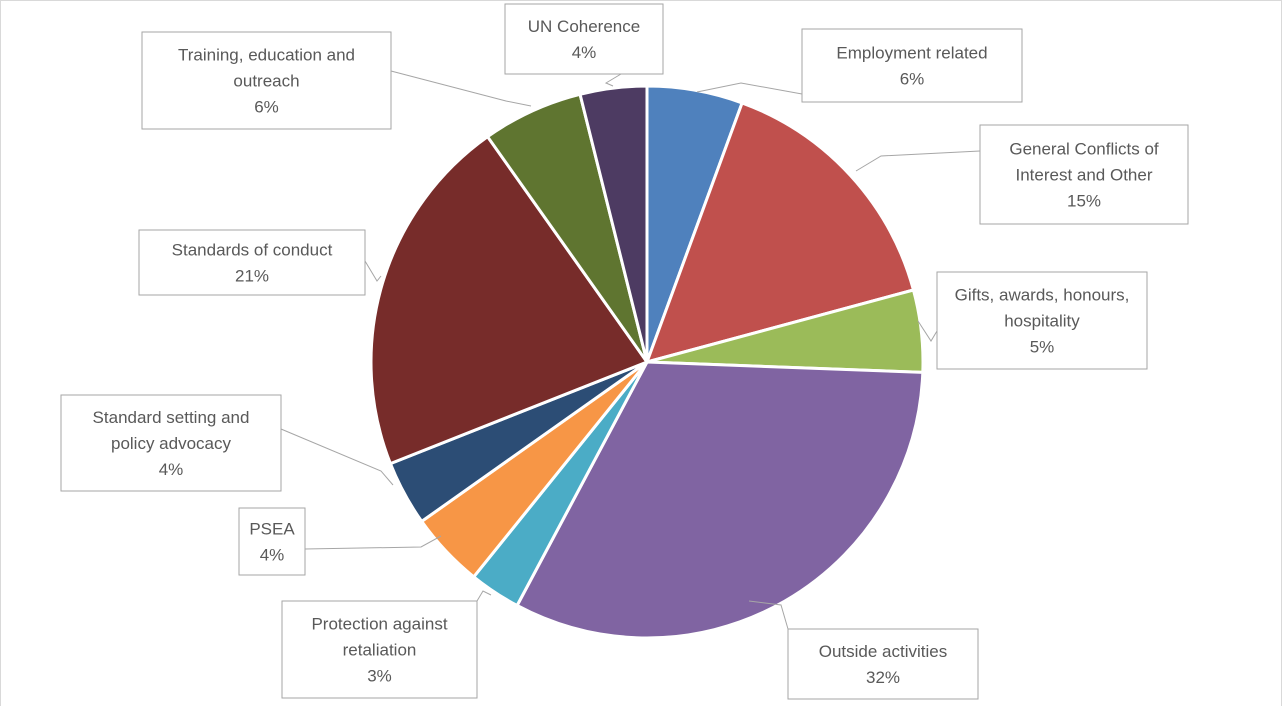  What do you see at coordinates (1084, 201) in the screenshot?
I see `label-percent: 15%` at bounding box center [1084, 201].